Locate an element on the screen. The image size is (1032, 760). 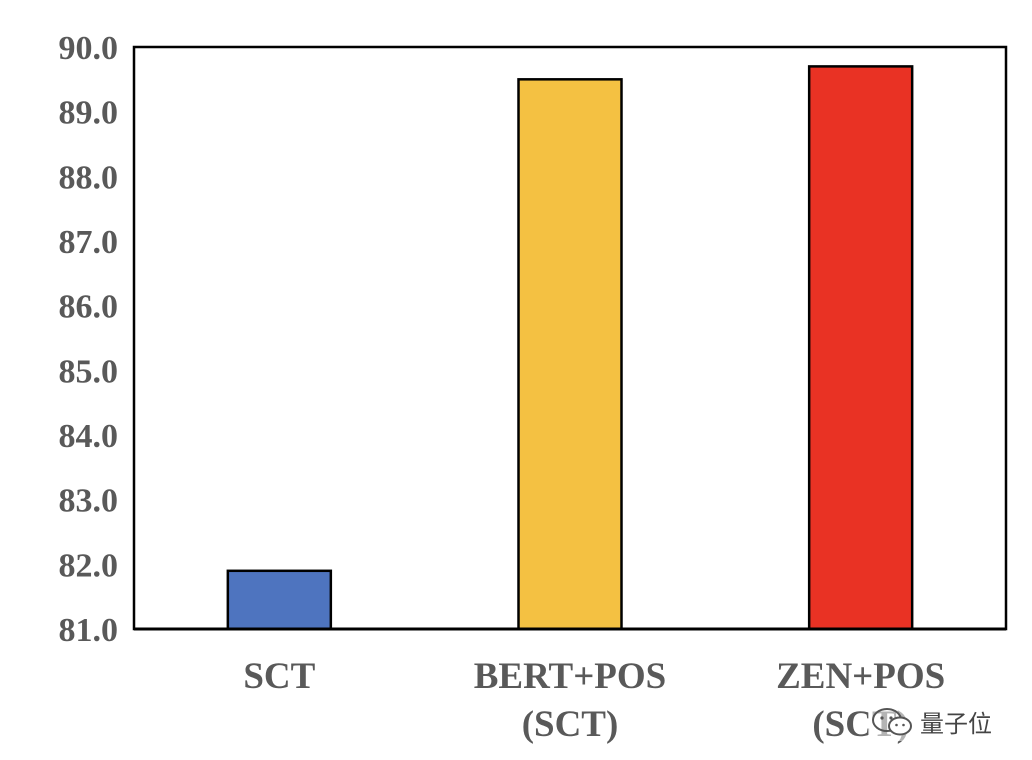
watermark: 量子位 is located at coordinates (933, 721).